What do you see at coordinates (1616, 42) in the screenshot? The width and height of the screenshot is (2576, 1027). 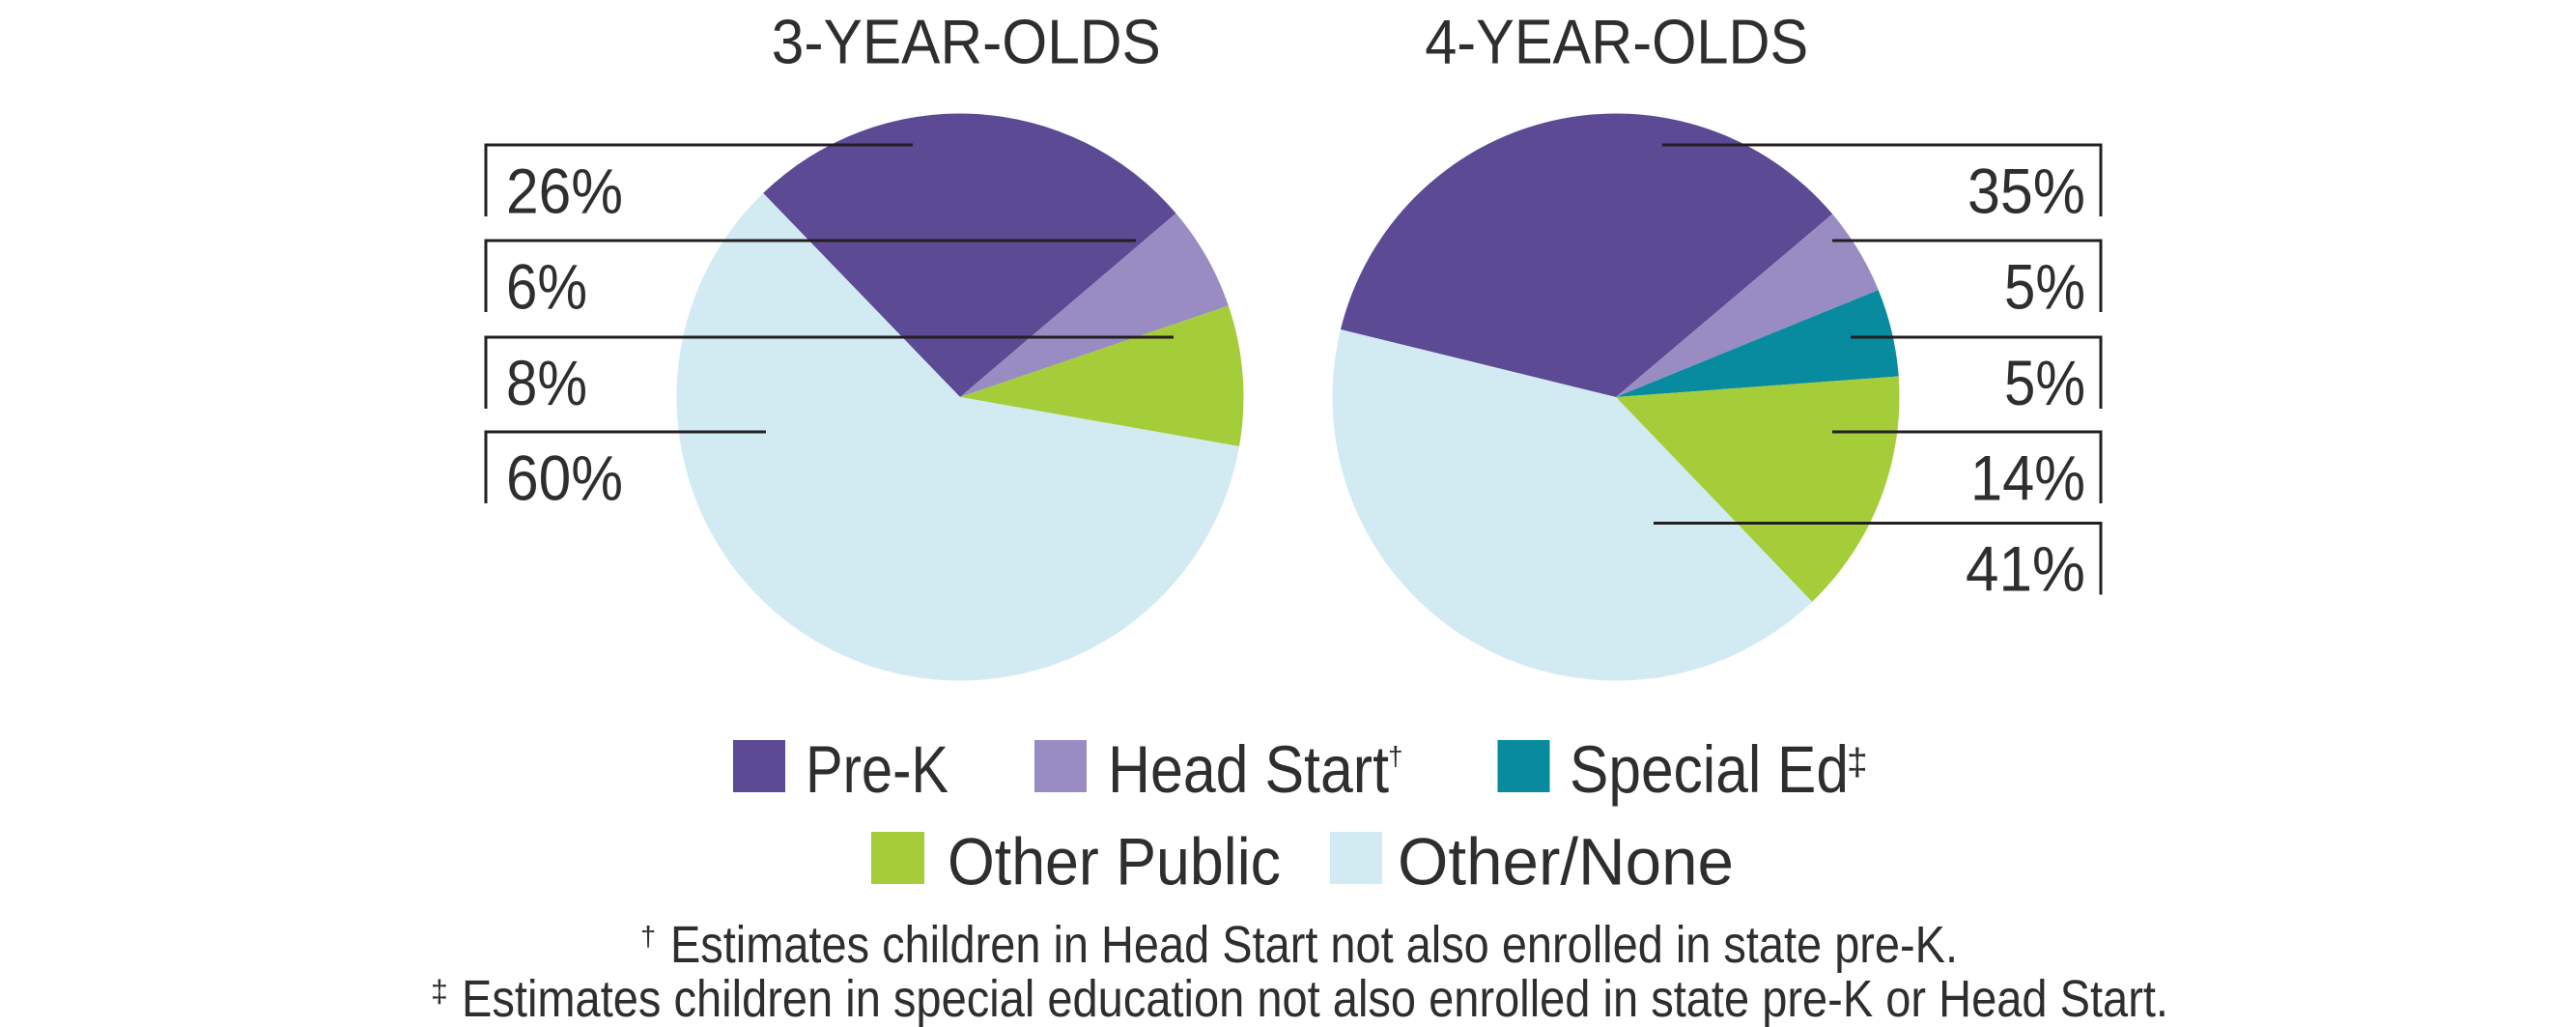 I see `svg-text: 4-YEAR-OLDS` at bounding box center [1616, 42].